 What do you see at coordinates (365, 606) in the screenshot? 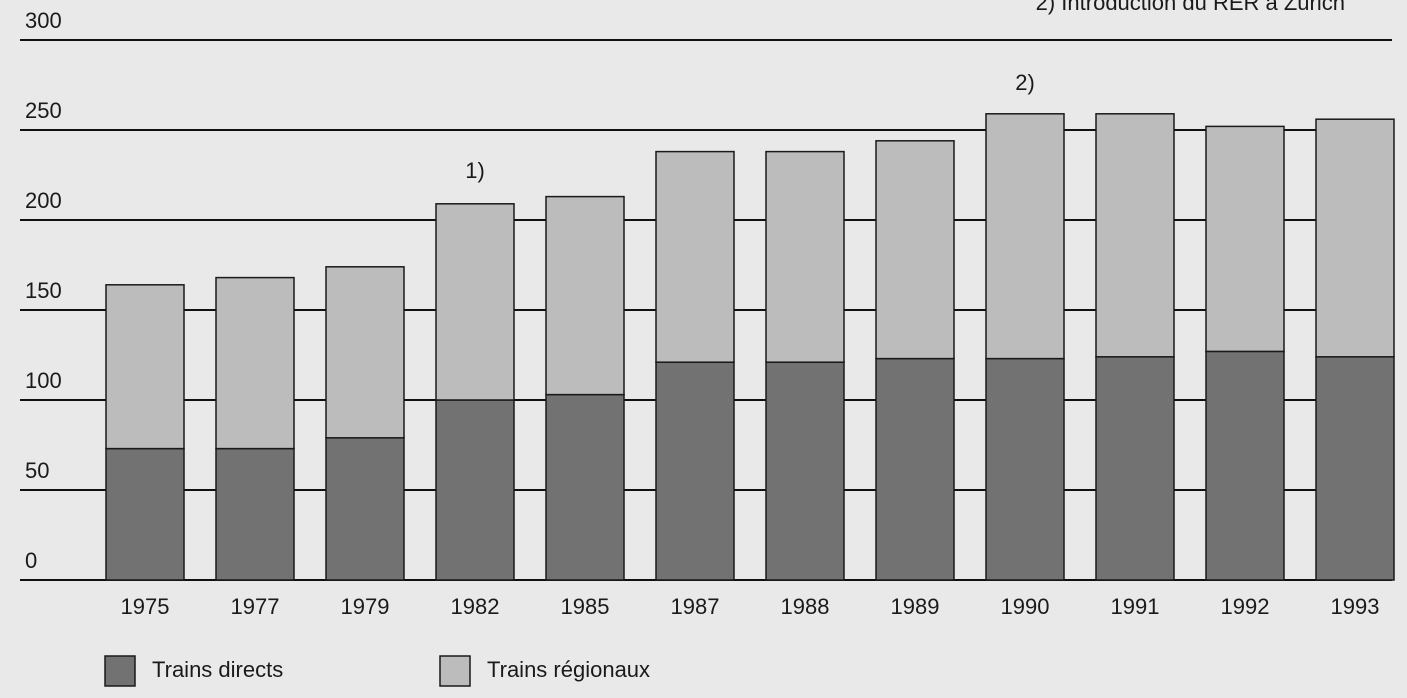
I see `x-tick-label: 1979` at bounding box center [365, 606].